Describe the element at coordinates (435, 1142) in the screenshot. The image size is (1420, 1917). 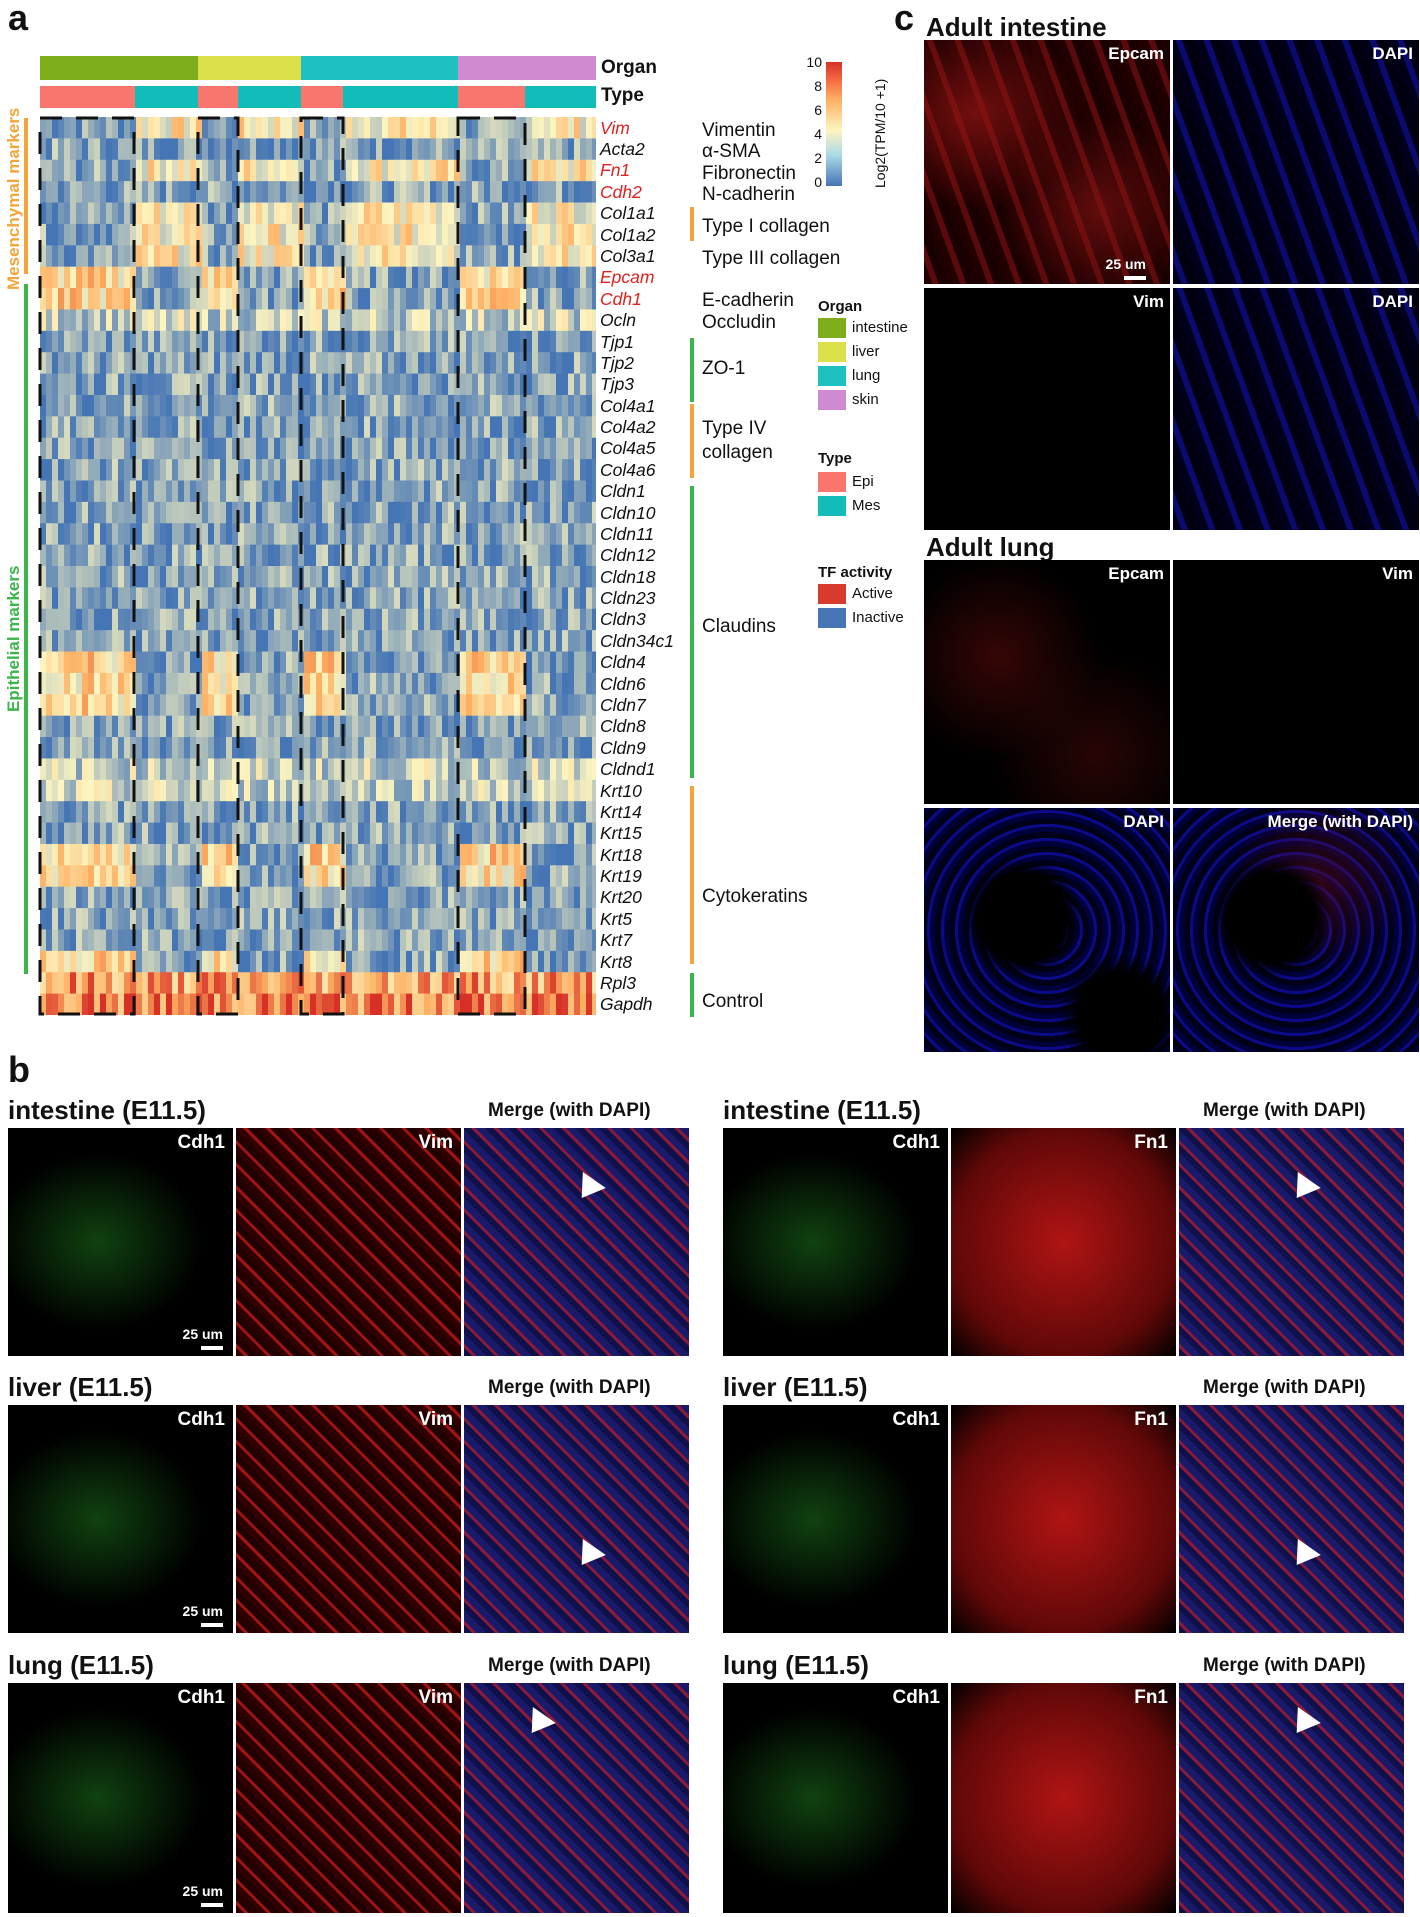
I see `channel-label: Vim` at that location.